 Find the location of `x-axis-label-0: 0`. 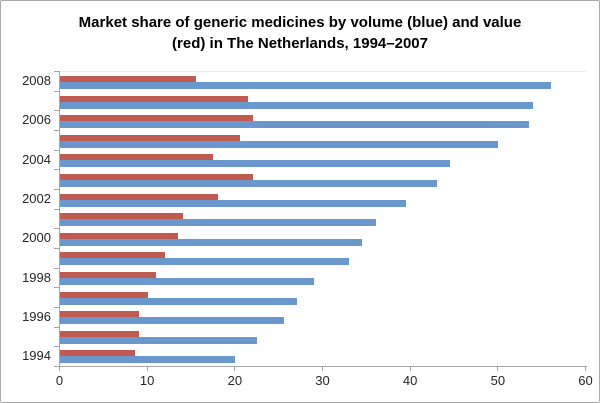

x-axis-label-0: 0 is located at coordinates (59, 380).